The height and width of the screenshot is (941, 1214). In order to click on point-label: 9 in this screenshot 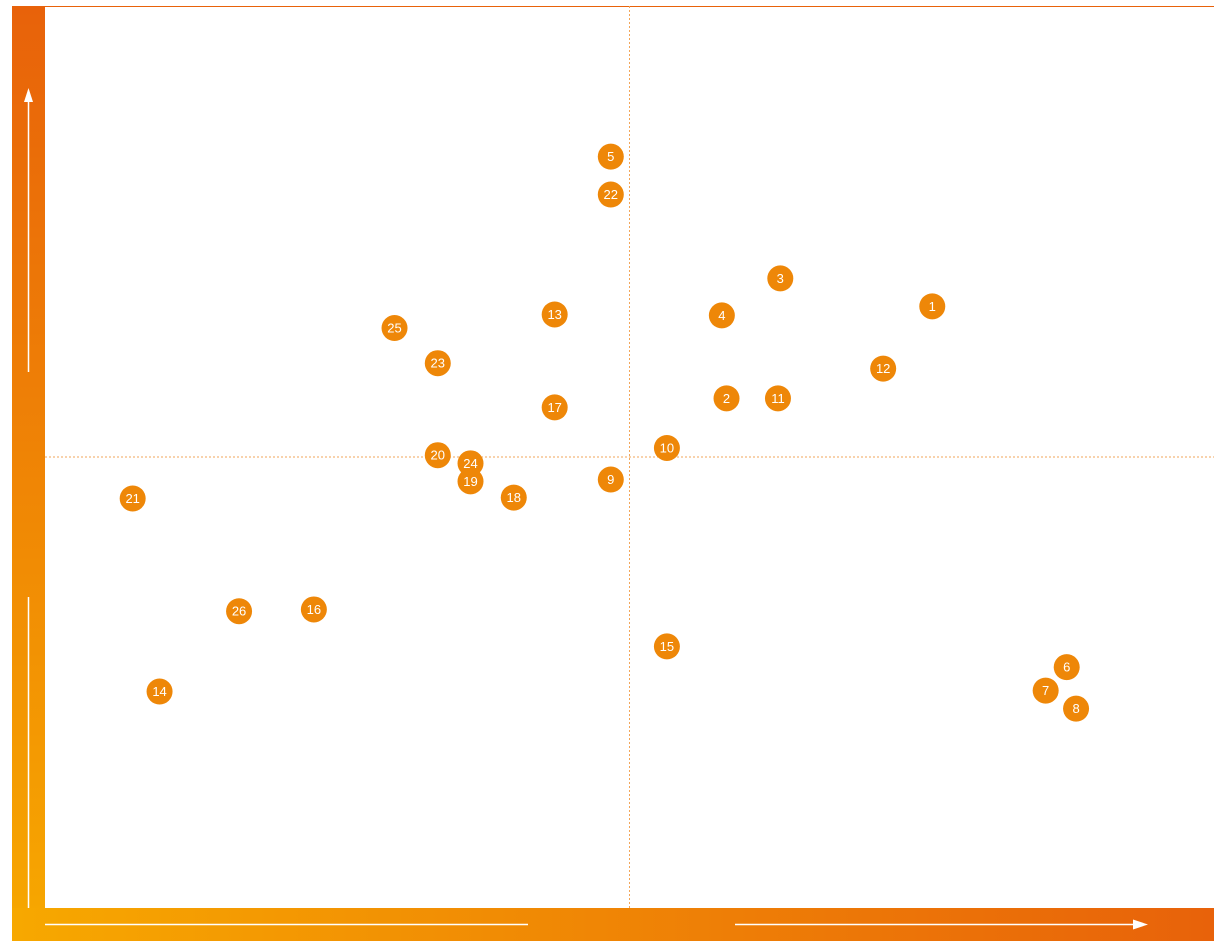, I will do `click(610, 479)`.